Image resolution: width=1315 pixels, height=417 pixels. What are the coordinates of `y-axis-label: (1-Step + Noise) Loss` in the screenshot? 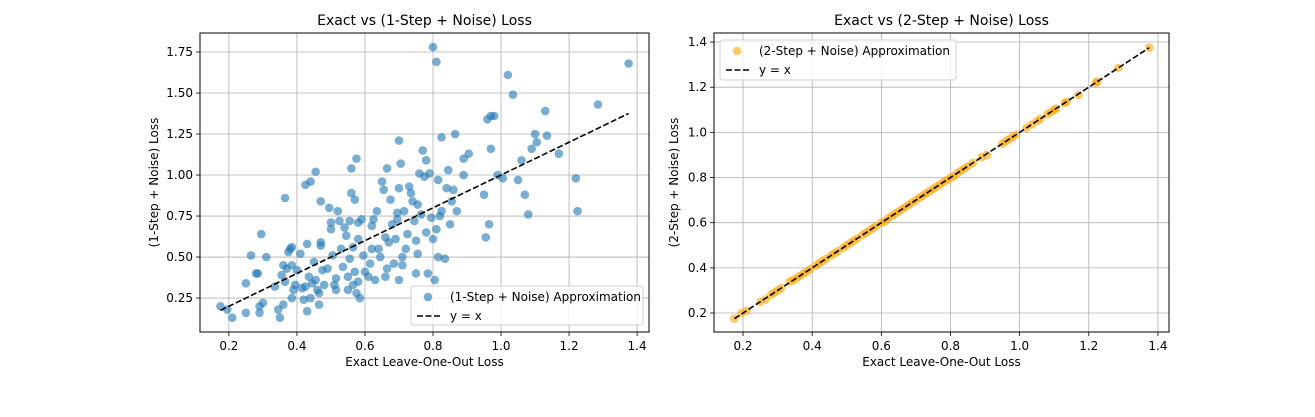 It's located at (154, 183).